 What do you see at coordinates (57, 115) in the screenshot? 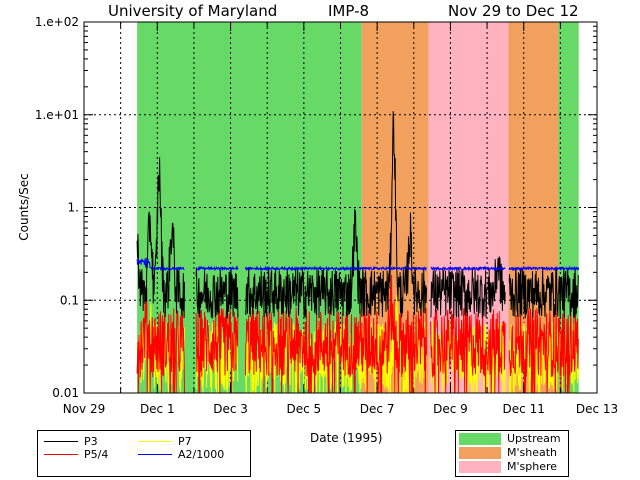
I see `y-tick-label-1: 1.e+01` at bounding box center [57, 115].